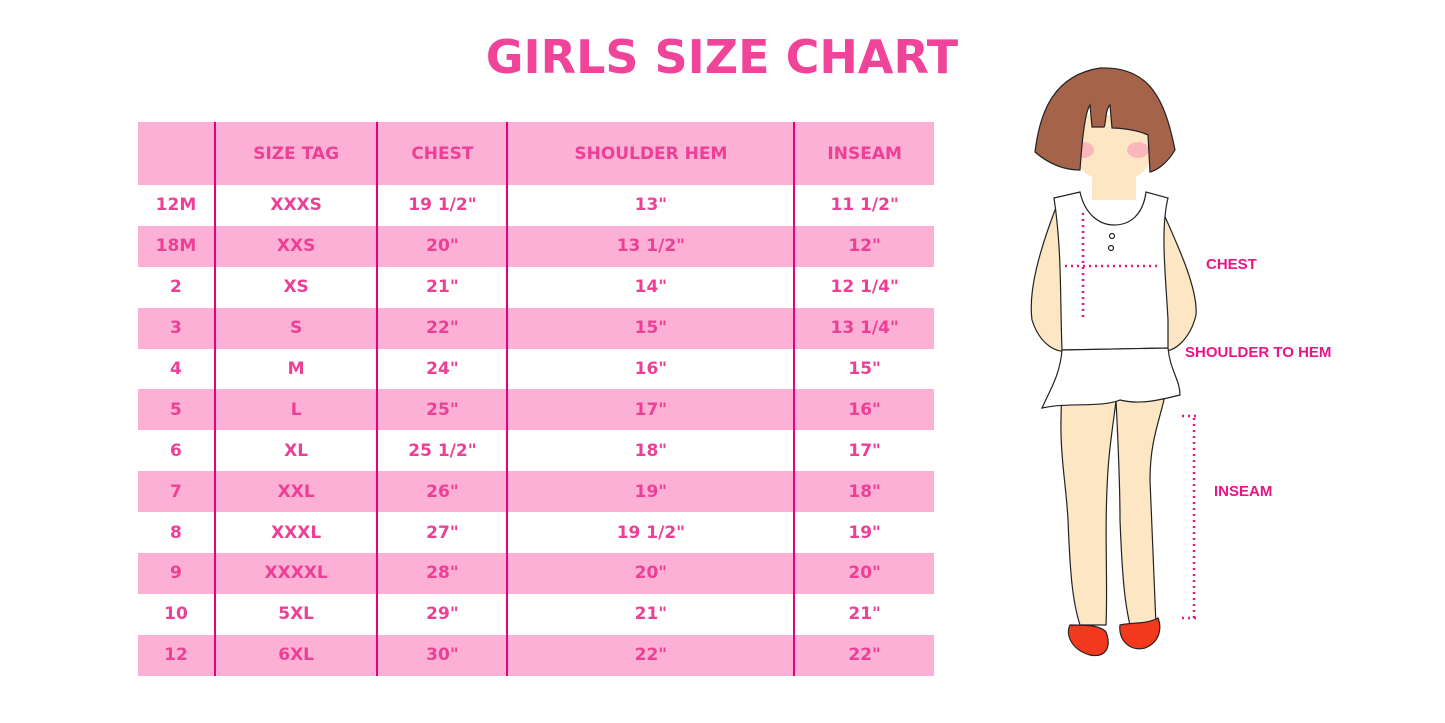  I want to click on table-cell: 14", so click(650, 287).